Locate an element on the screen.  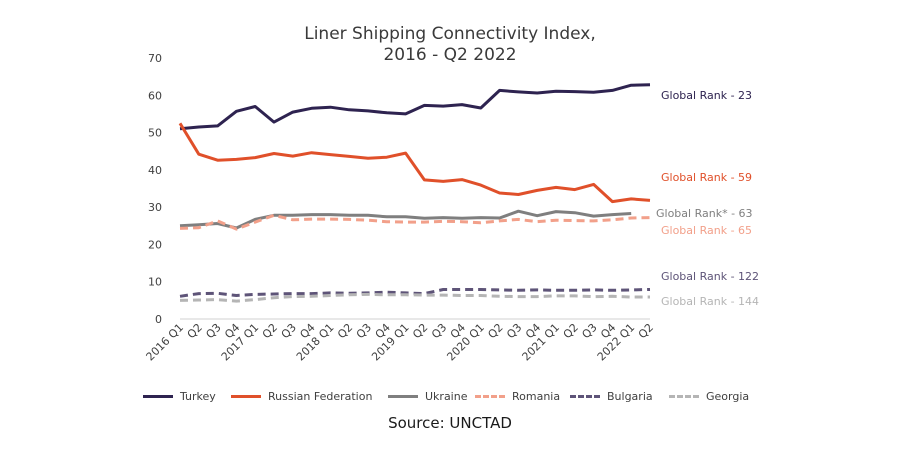
legend-label: Turkey is located at coordinates (198, 396).